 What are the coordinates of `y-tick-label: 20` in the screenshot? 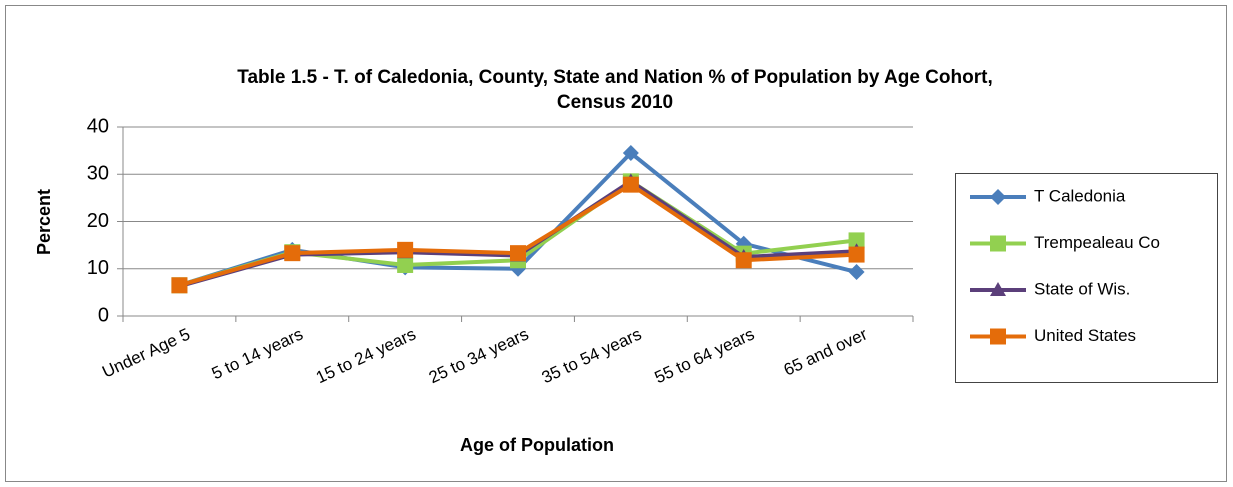 It's located at (98, 221).